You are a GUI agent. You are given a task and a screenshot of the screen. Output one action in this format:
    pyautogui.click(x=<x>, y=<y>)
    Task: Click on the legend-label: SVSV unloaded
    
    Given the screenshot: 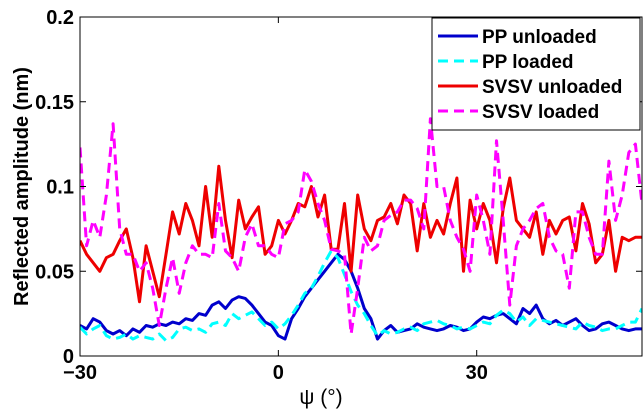 What is the action you would take?
    pyautogui.click(x=552, y=87)
    